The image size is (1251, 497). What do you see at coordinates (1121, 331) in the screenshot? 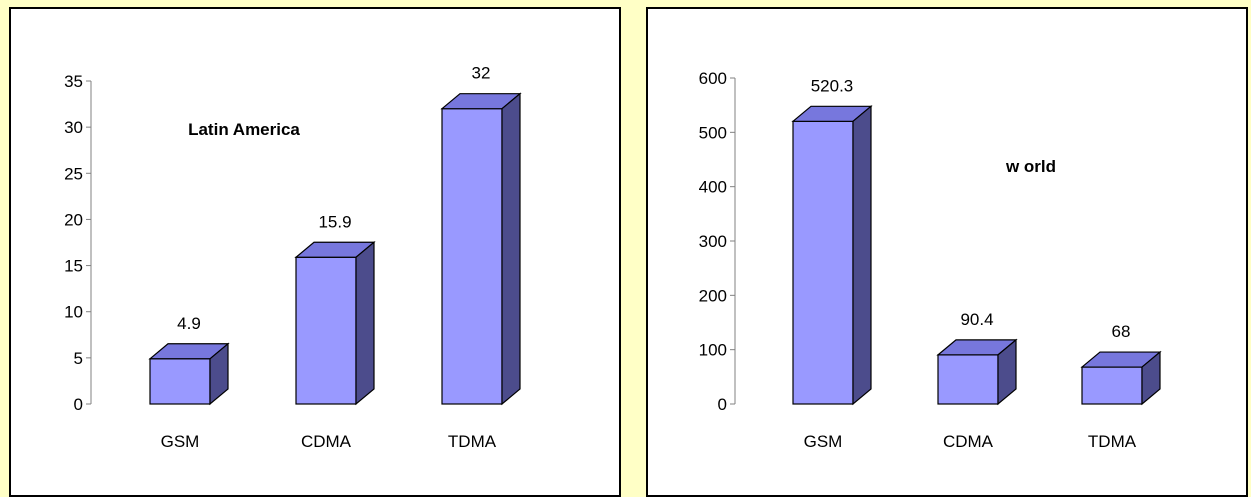
I see `bar-value-label: 68` at bounding box center [1121, 331].